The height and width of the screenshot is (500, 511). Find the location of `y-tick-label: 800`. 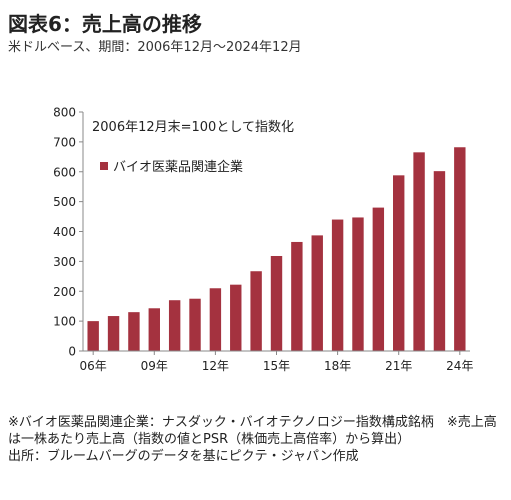

y-tick-label: 800 is located at coordinates (64, 113).